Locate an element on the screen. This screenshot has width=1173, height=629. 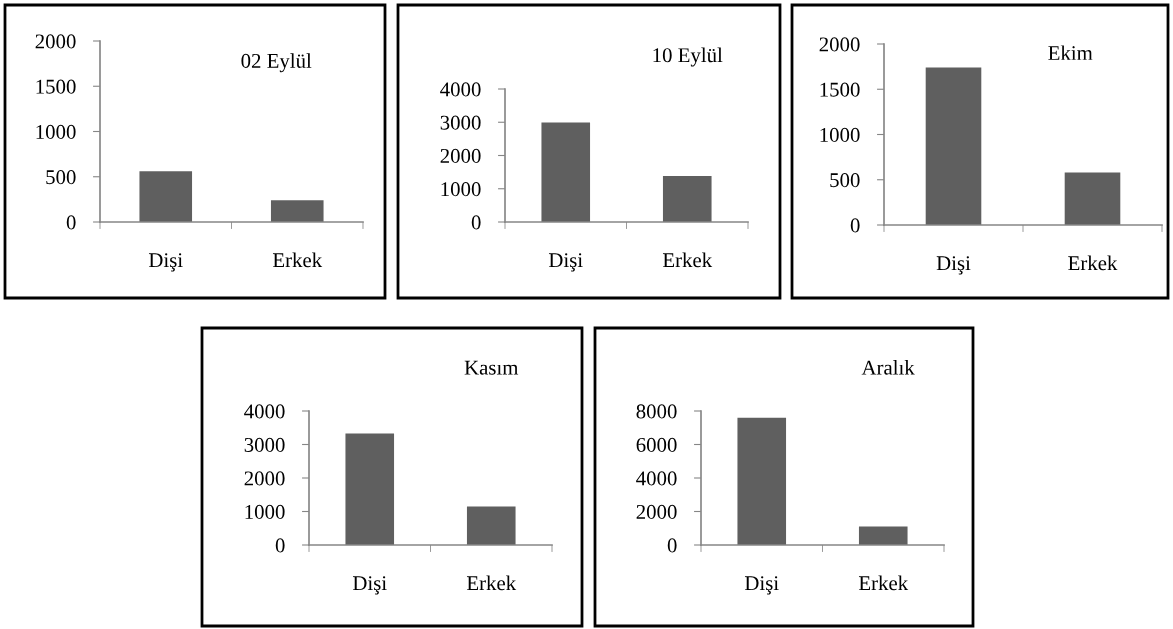
y-tick-label: 8000 is located at coordinates (656, 411).